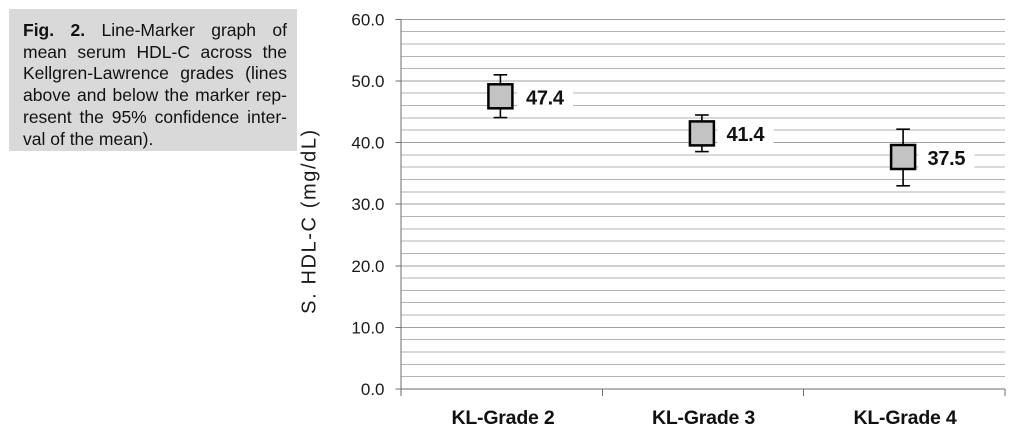  Describe the element at coordinates (310, 221) in the screenshot. I see `svg-text: S. HDL-C (mg/dL)` at that location.